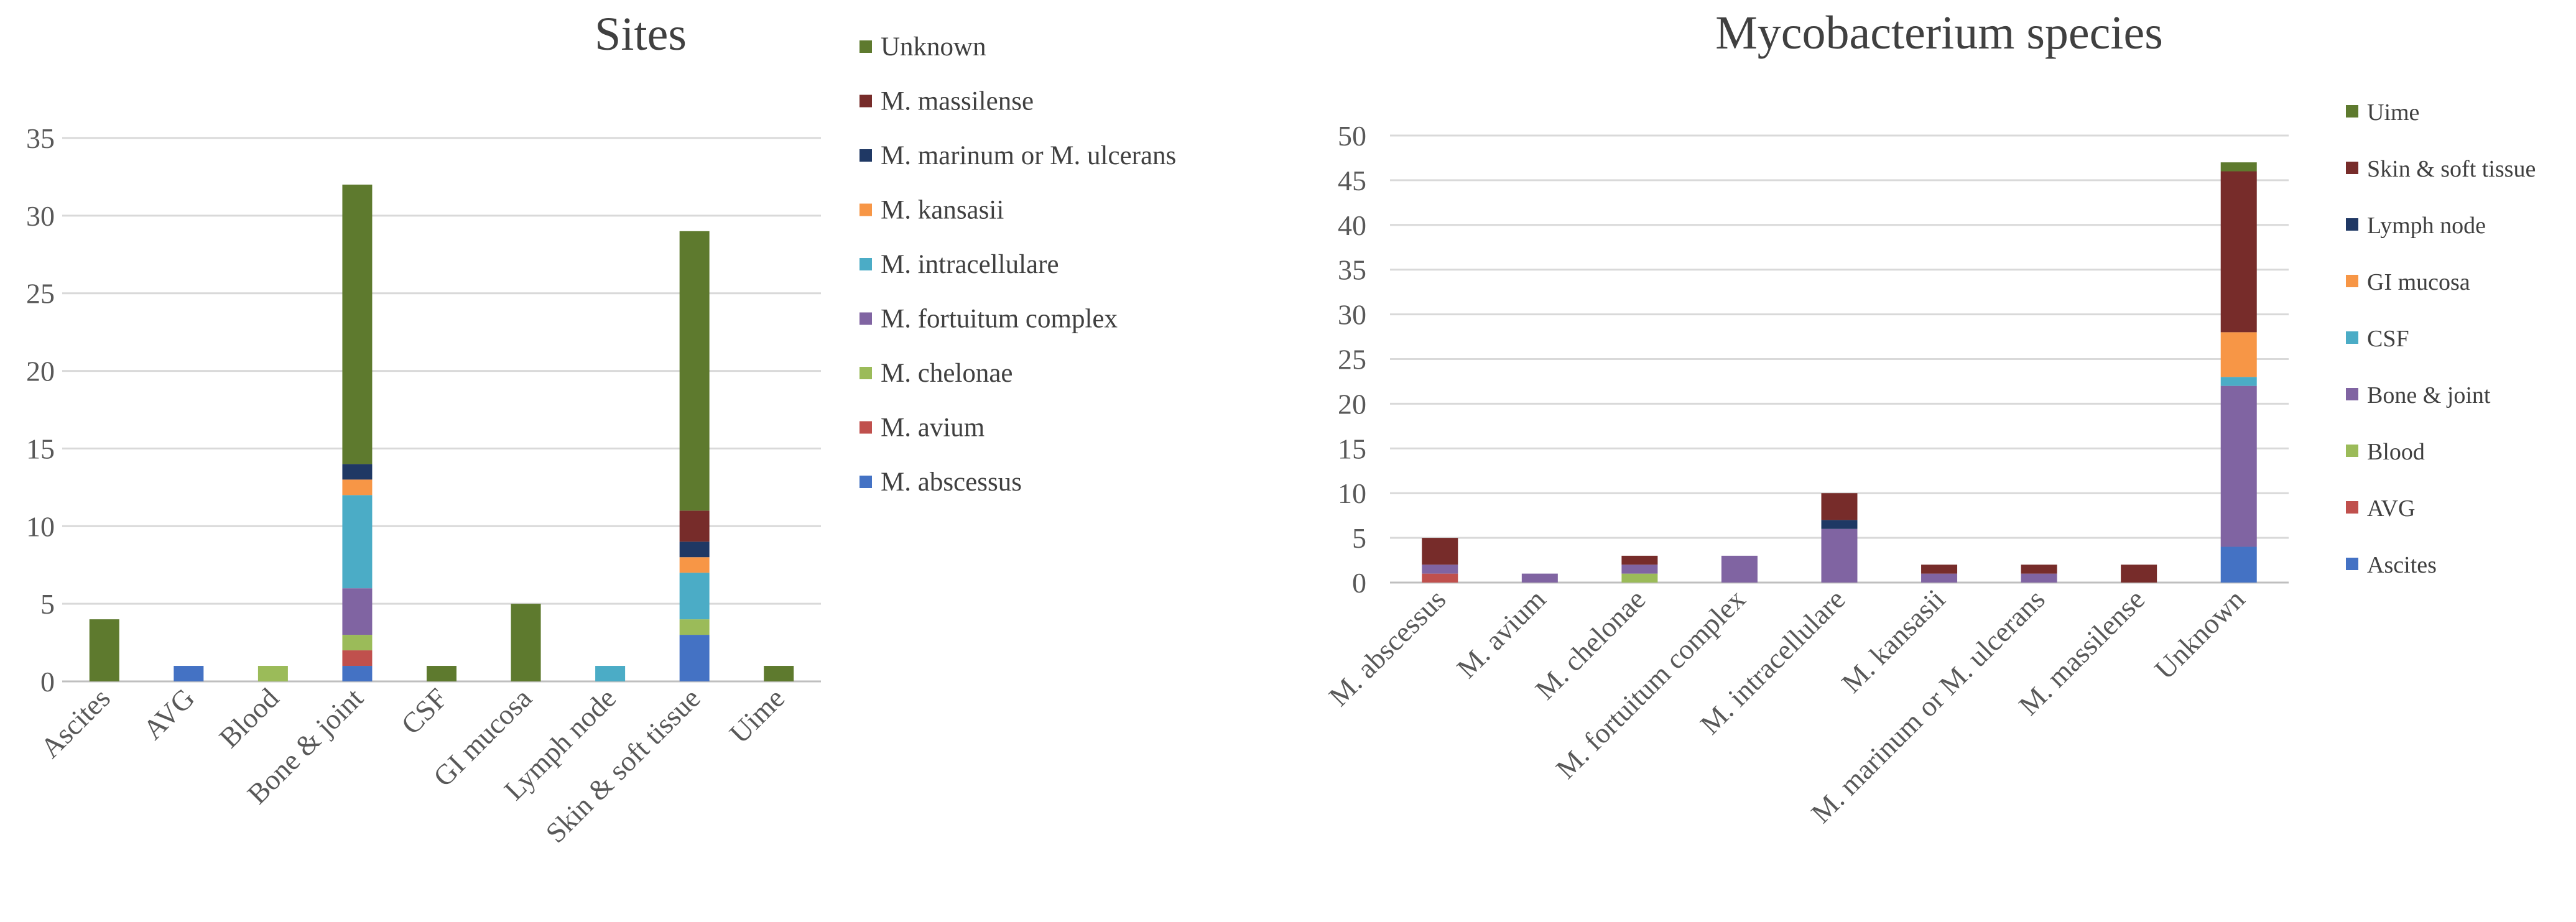 The image size is (2576, 922). Describe the element at coordinates (1440, 551) in the screenshot. I see `bar-segment-m-abscessus-skin-and-soft-tissue` at that location.